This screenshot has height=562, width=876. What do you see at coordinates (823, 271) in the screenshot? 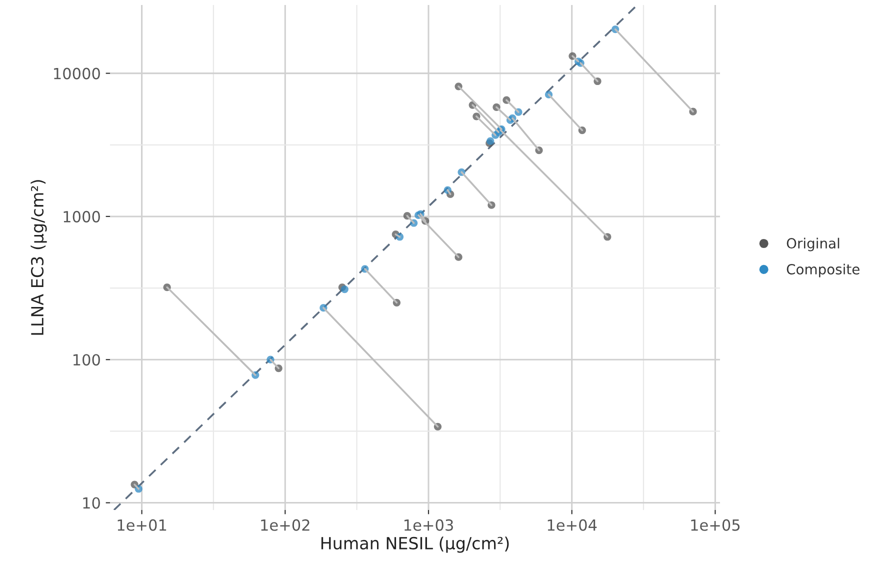
I see `legend-label: Composite` at bounding box center [823, 271].